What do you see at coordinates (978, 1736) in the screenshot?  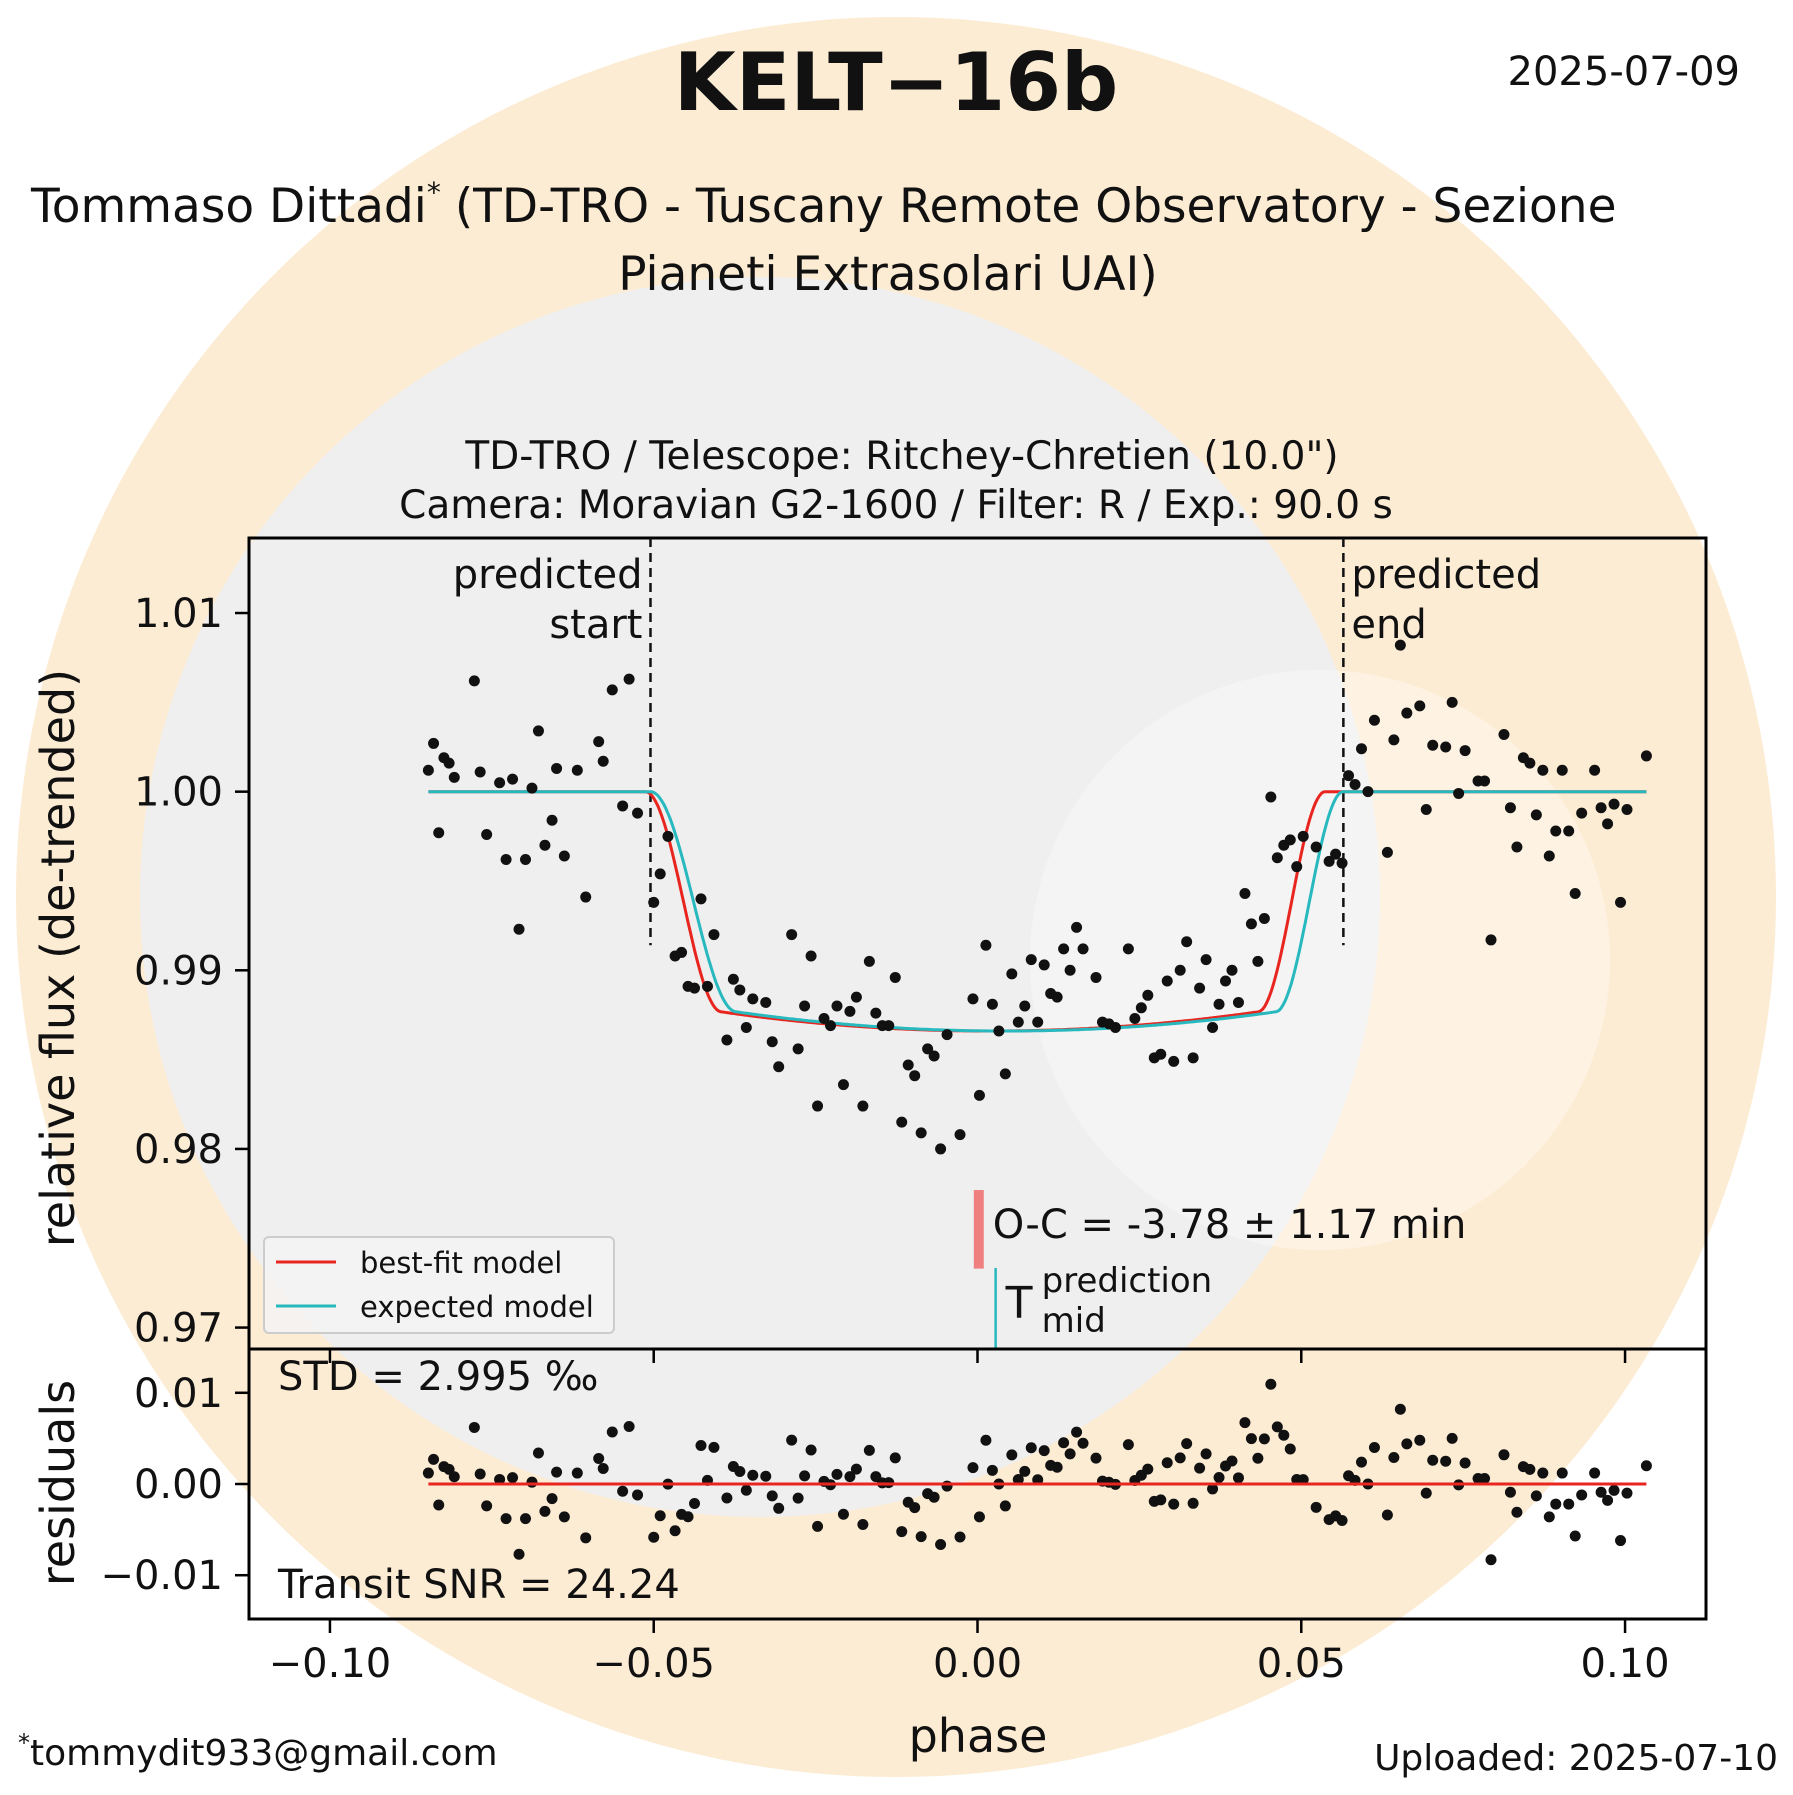 I see `x-axis-label: phase` at bounding box center [978, 1736].